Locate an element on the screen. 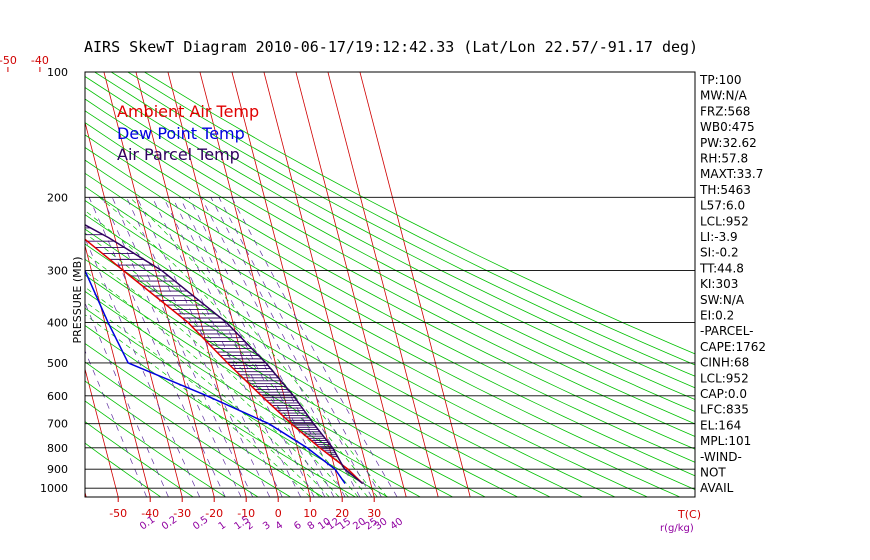 Image resolution: width=870 pixels, height=560 pixels. stability-index: EI:0.2 is located at coordinates (717, 316).